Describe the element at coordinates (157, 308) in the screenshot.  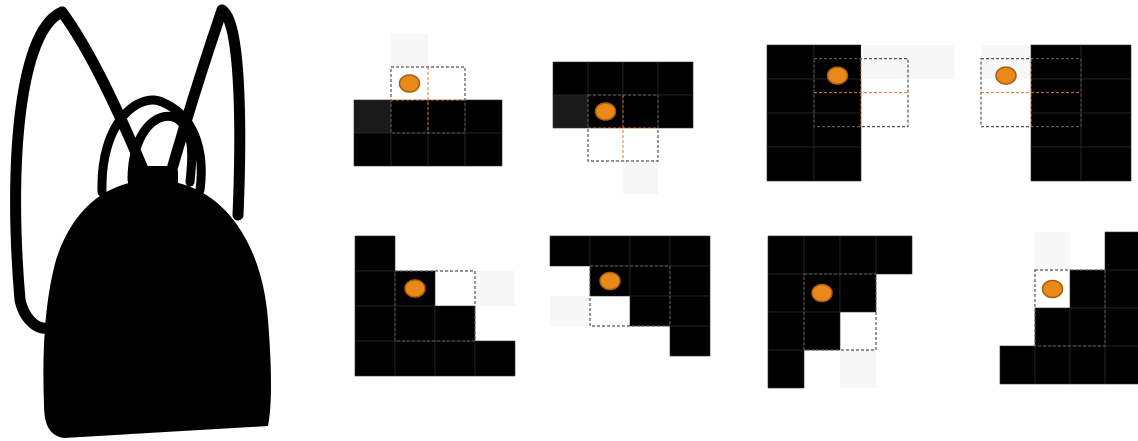
I see `backpack-body` at that location.